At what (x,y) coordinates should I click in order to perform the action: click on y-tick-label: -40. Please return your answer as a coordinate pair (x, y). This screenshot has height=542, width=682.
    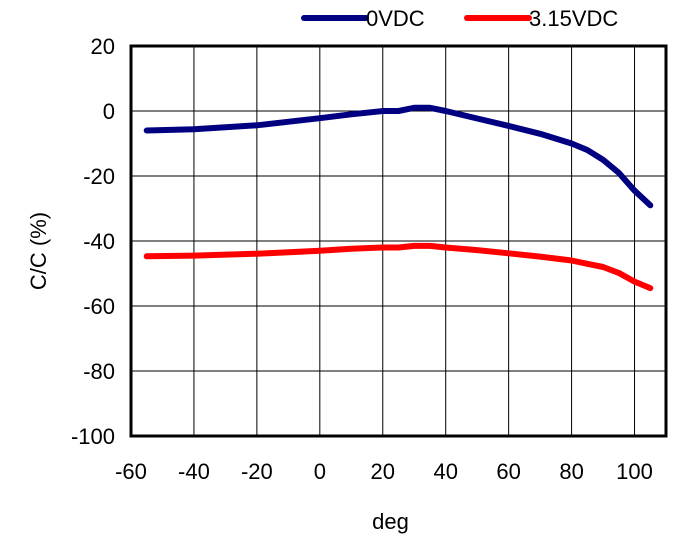
    Looking at the image, I should click on (99, 241).